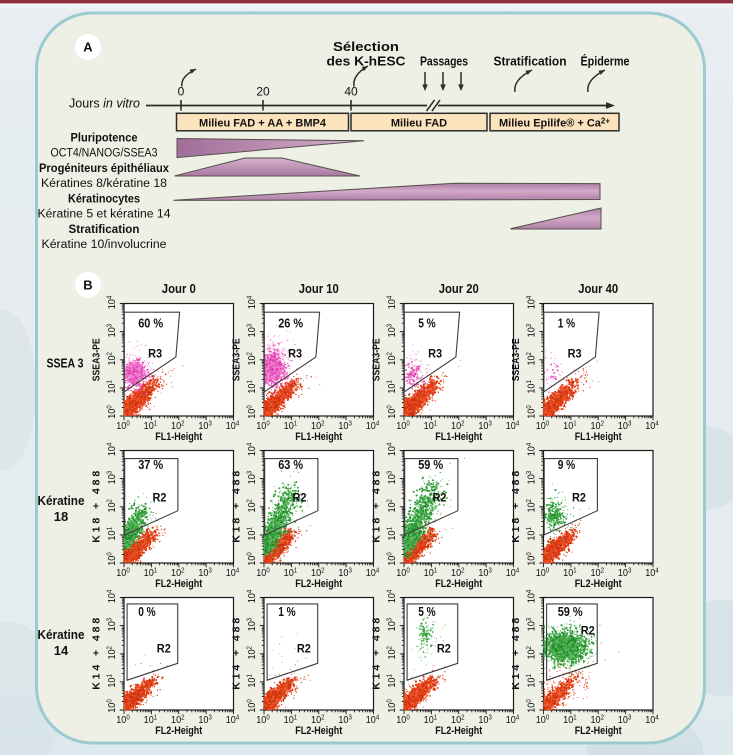 The width and height of the screenshot is (733, 755). What do you see at coordinates (88, 47) in the screenshot?
I see `svg-text: A` at bounding box center [88, 47].